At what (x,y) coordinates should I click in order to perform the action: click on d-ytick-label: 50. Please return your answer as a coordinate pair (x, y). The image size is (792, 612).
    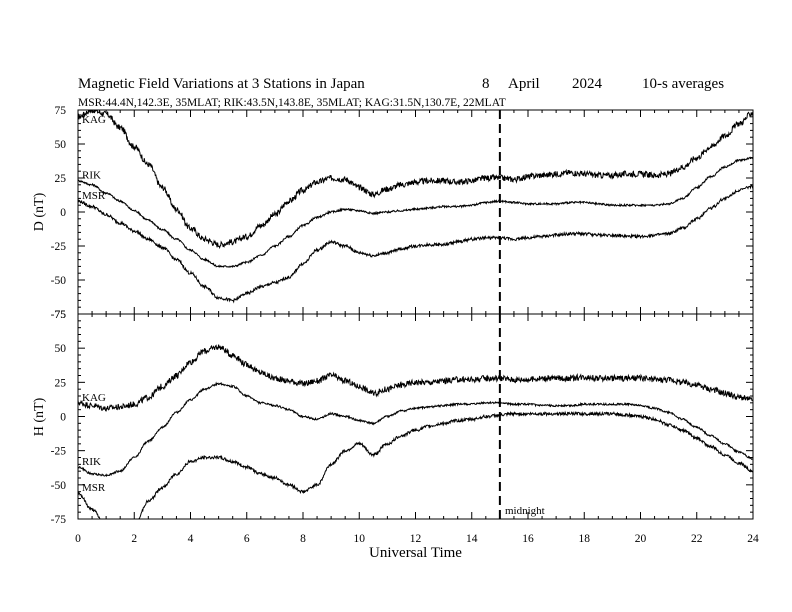
    Looking at the image, I should click on (61, 145).